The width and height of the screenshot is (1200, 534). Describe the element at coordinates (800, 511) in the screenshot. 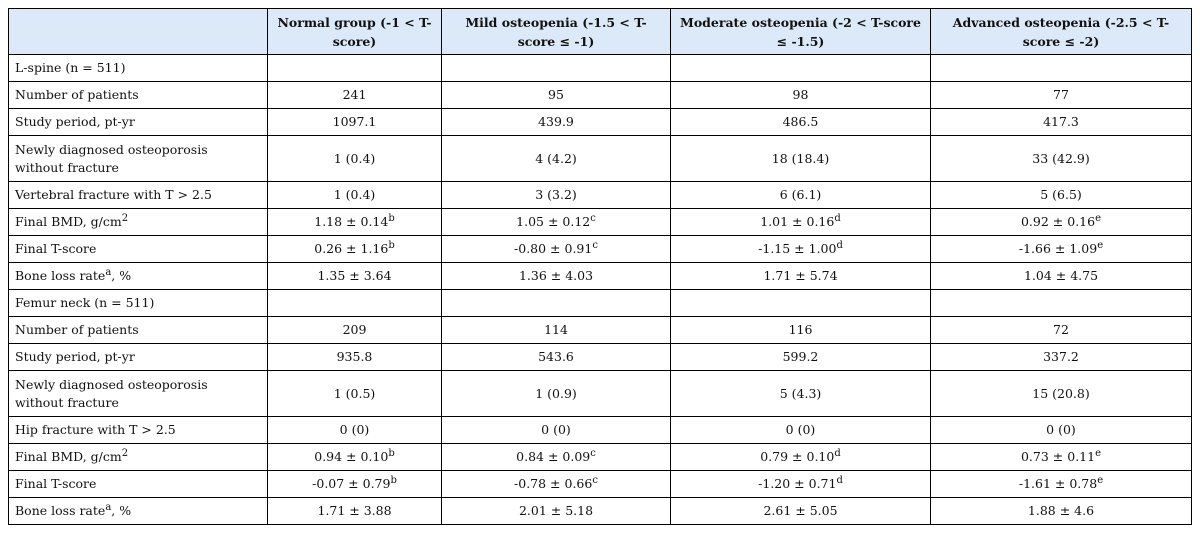

I see `cell-value: 2.61 ± 5.05` at that location.